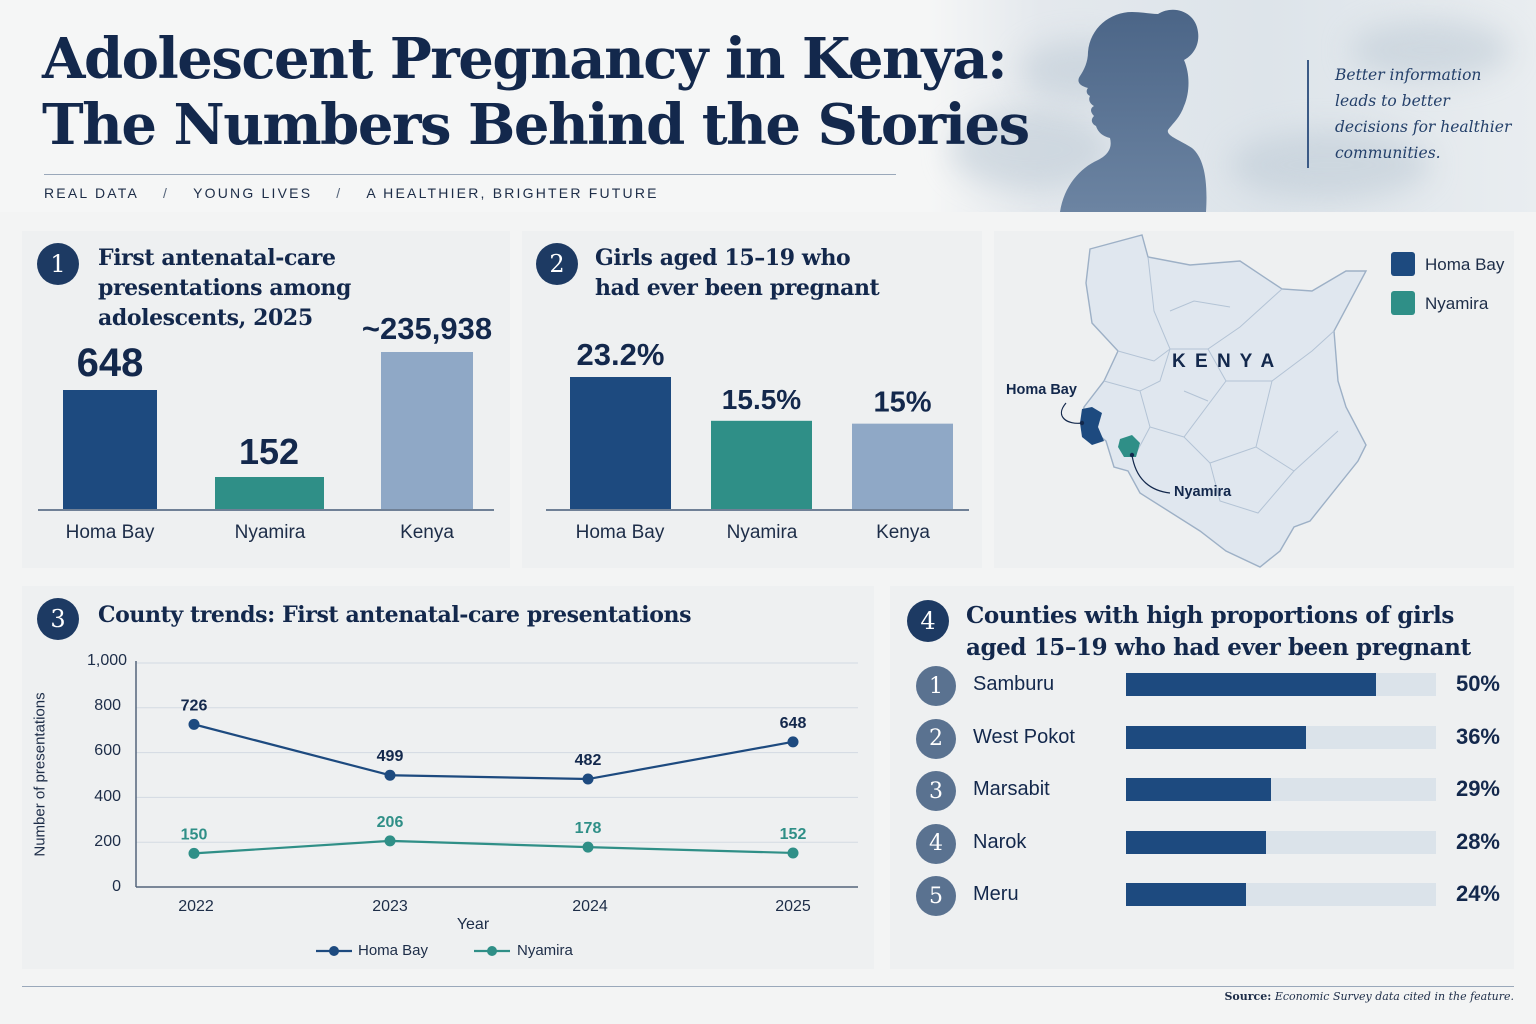  Describe the element at coordinates (936, 896) in the screenshot. I see `rank-badge: 5` at that location.